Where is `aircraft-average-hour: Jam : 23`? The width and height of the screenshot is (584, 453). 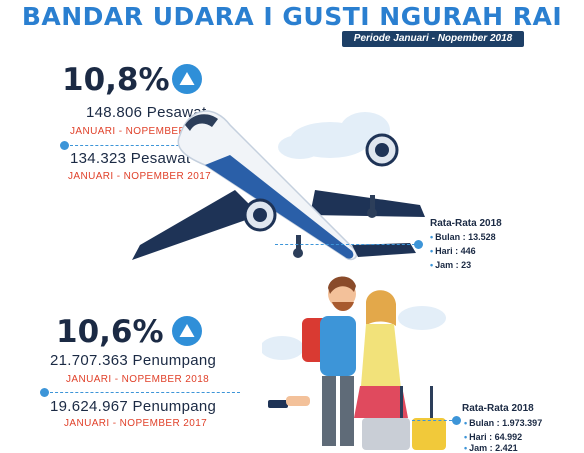 aircraft-average-hour: Jam : 23 is located at coordinates (450, 265).